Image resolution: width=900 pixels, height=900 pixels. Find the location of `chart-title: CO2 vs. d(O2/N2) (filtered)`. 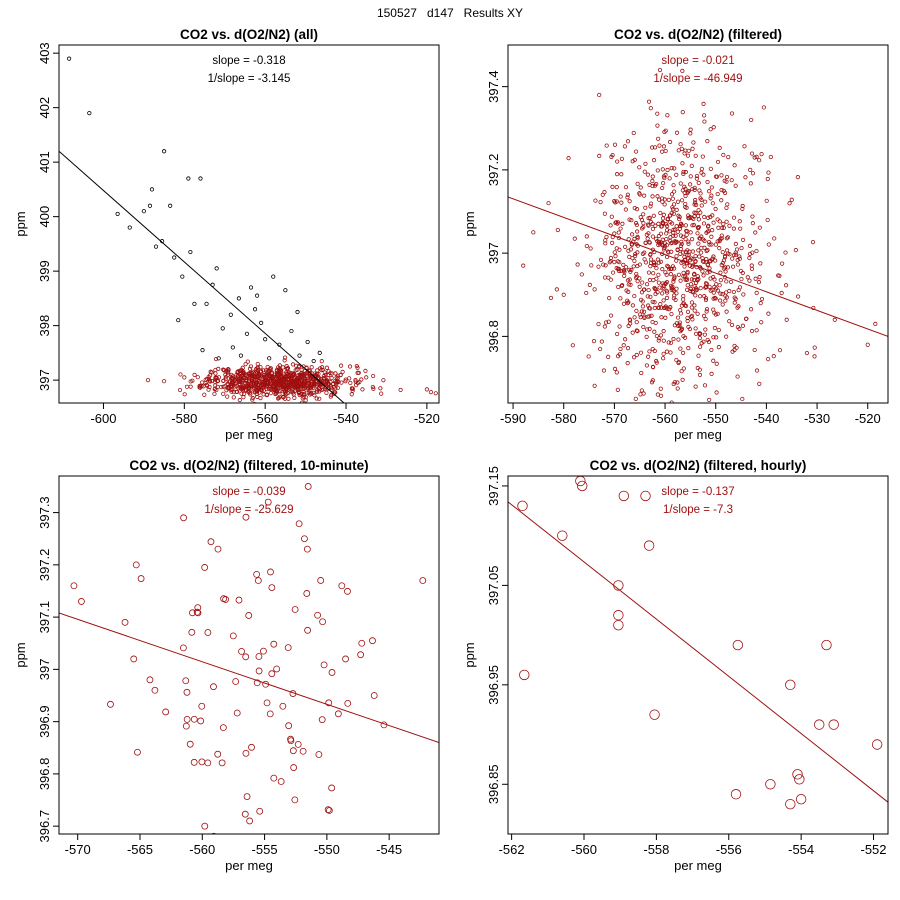

chart-title: CO2 vs. d(O2/N2) (filtered) is located at coordinates (698, 34).